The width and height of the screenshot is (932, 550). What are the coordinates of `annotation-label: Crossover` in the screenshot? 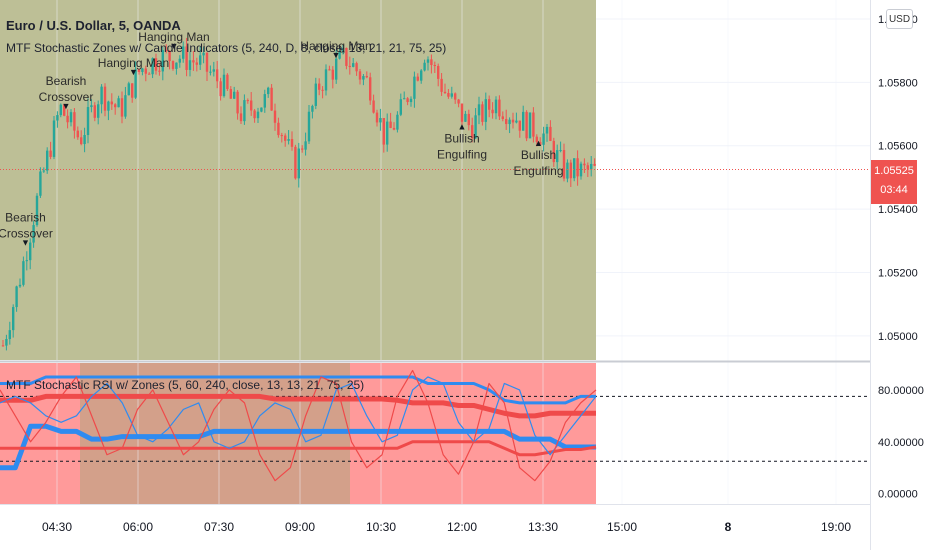 It's located at (26, 233).